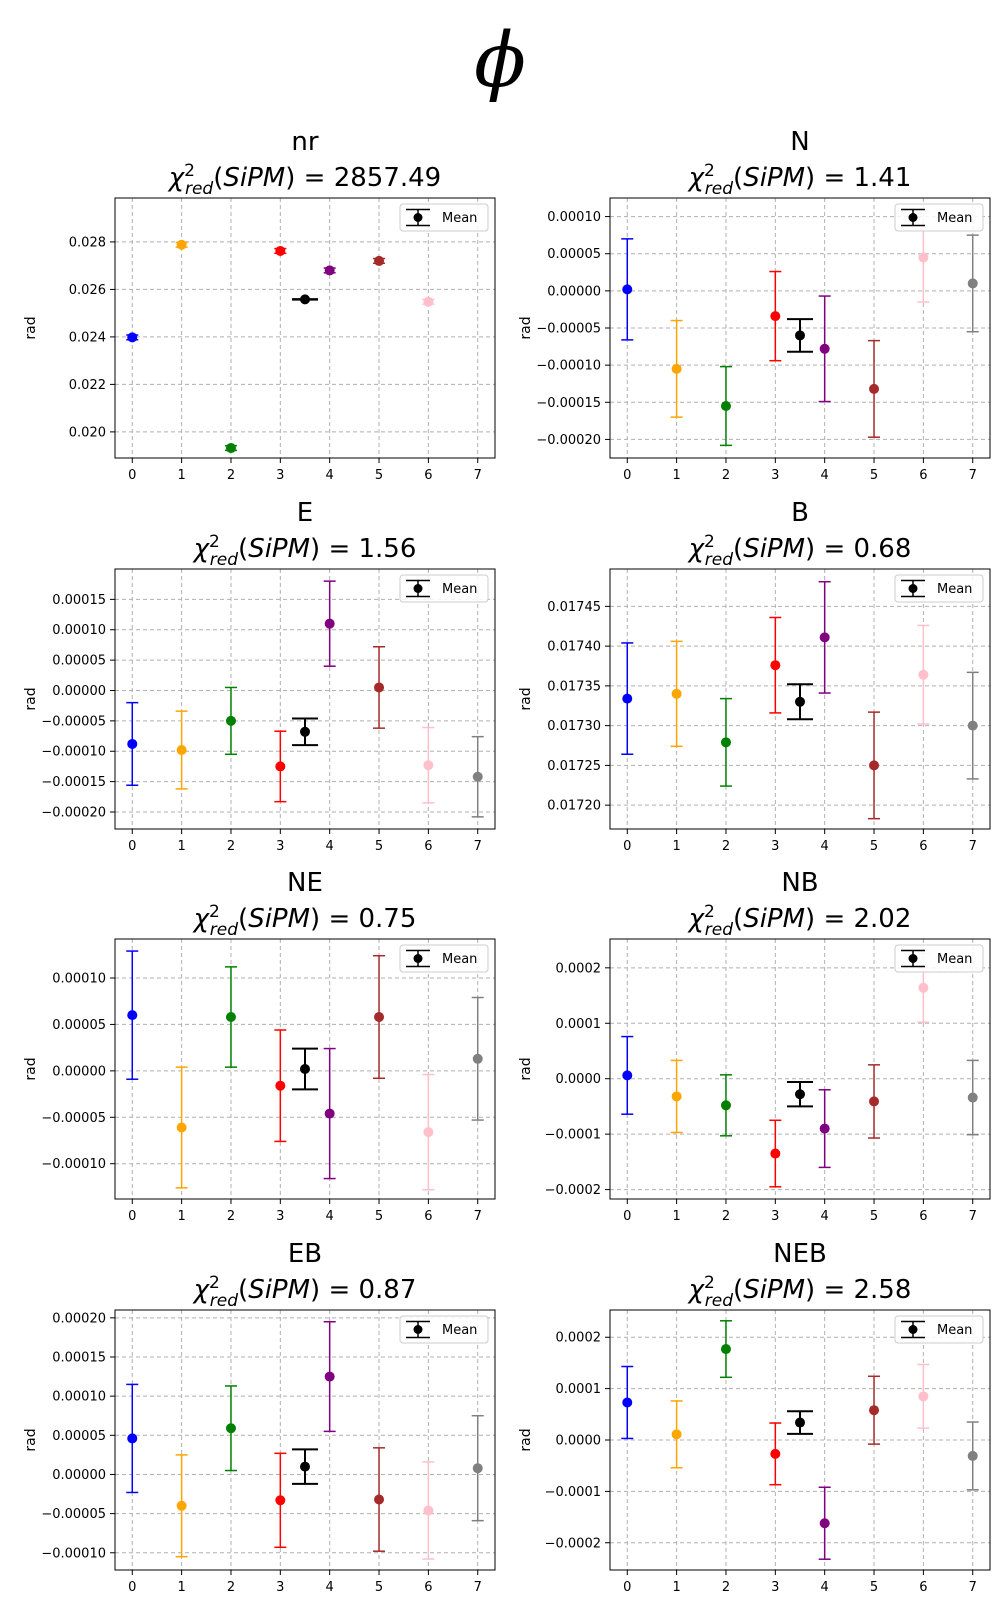  I want to click on panel-title: N, so click(799, 142).